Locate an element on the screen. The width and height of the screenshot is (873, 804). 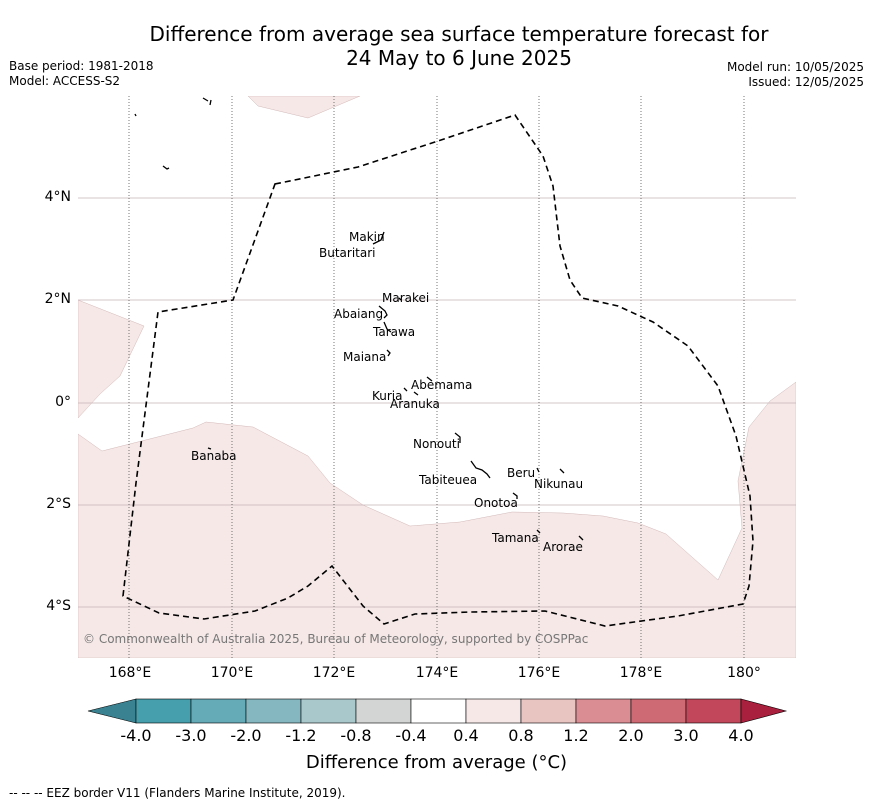
label-makin: Makin is located at coordinates (367, 237).